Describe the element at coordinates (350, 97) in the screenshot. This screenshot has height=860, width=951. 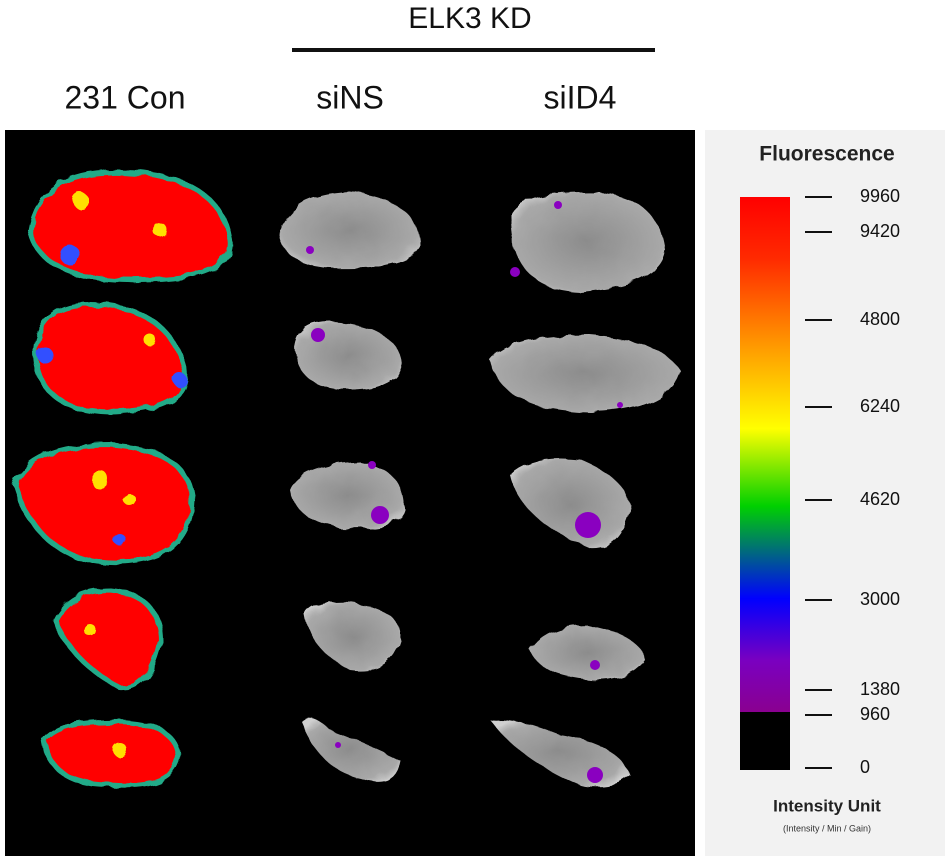
I see `column-label: siNS` at that location.